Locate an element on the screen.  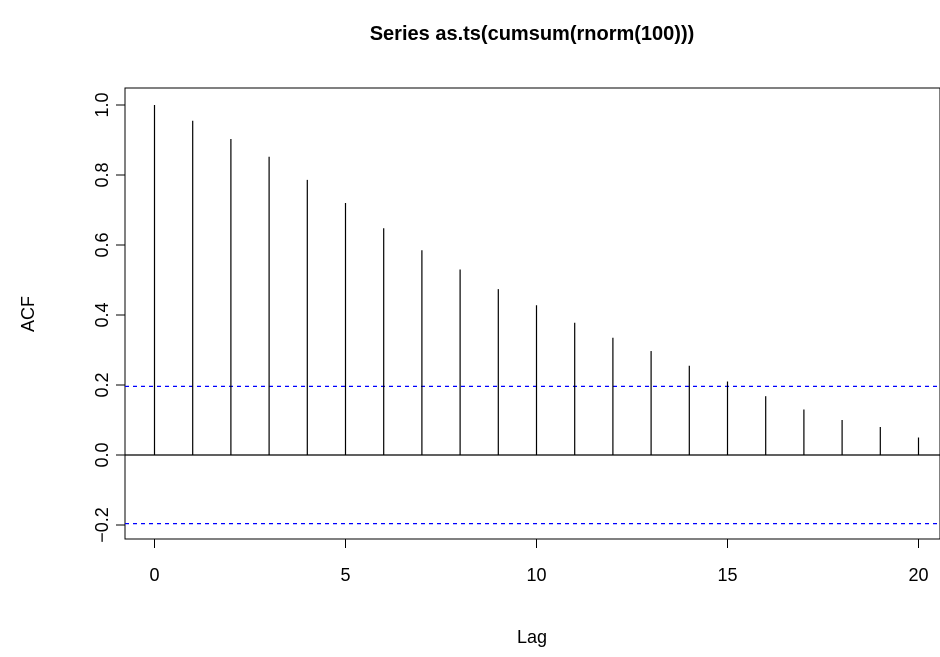
x-tick-label: 20 is located at coordinates (918, 575).